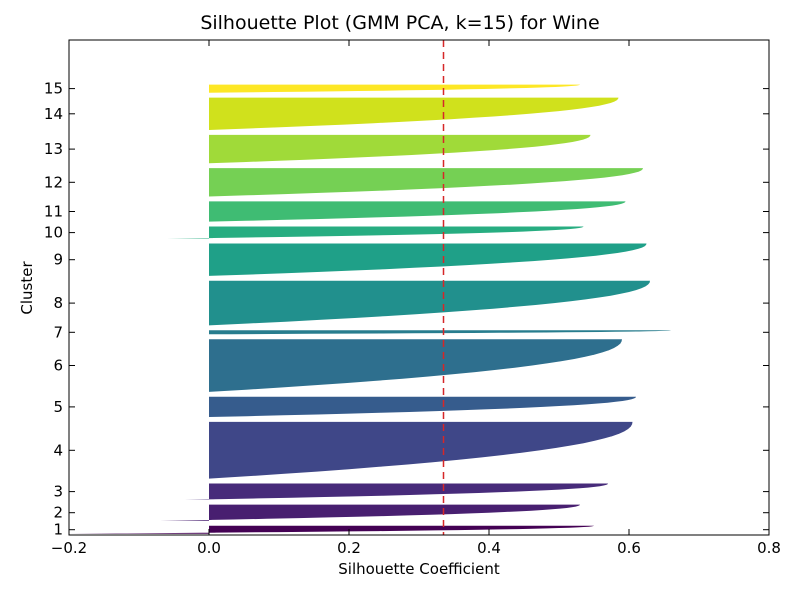 This screenshot has width=800, height=600. I want to click on y-tick-label-6: 6, so click(58, 366).